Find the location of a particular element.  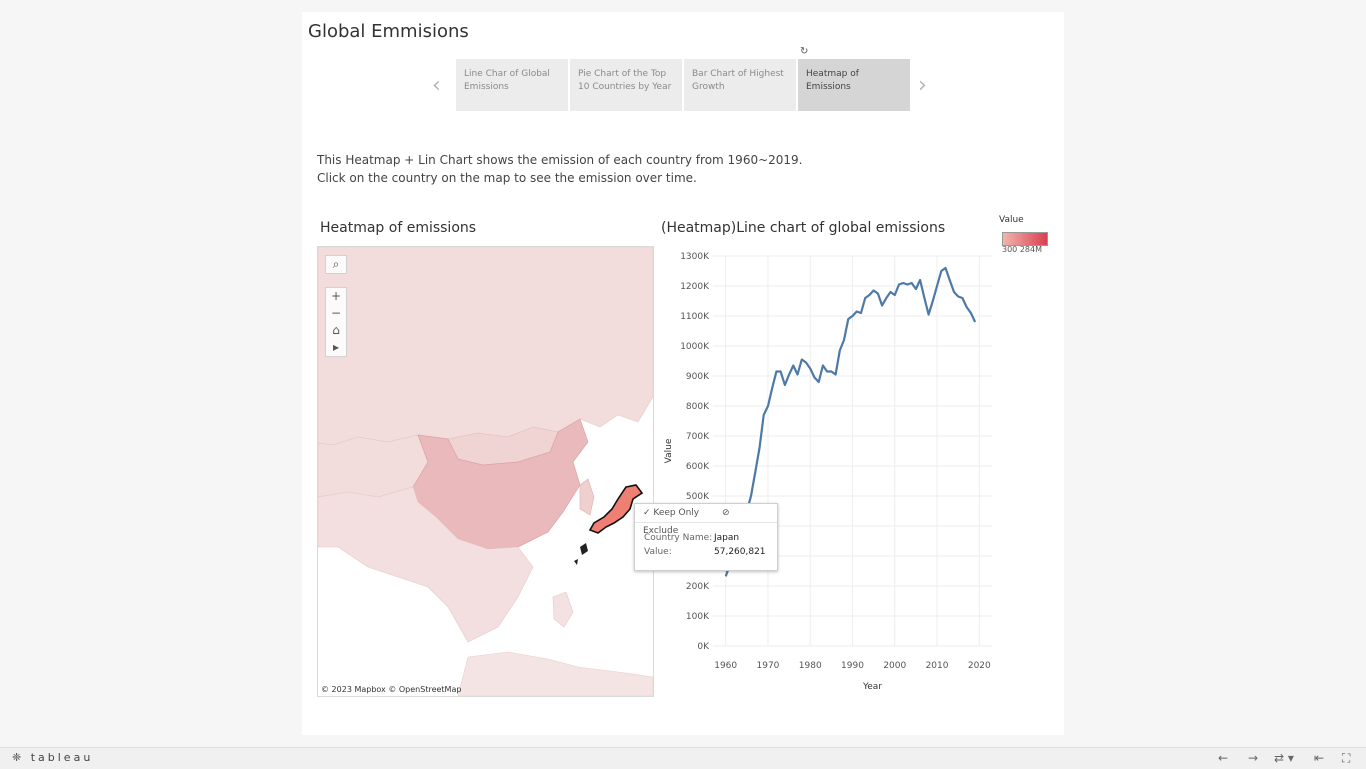

tooltip-value-label: Value: is located at coordinates (658, 552).